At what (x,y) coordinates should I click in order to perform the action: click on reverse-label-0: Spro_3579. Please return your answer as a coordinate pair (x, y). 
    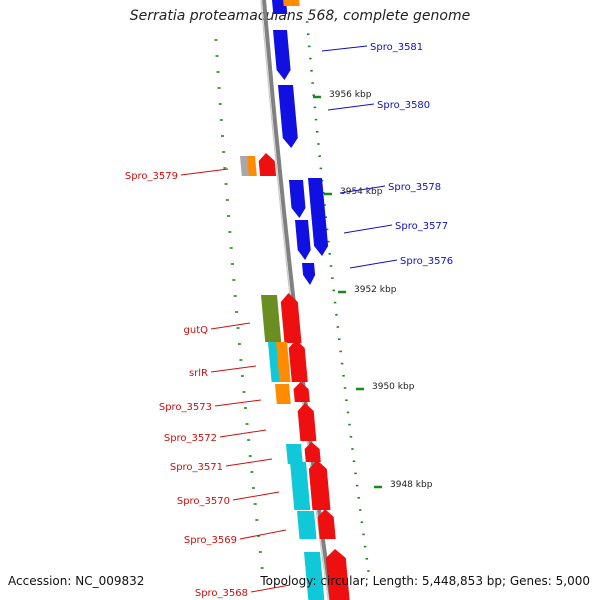
    Looking at the image, I should click on (151, 176).